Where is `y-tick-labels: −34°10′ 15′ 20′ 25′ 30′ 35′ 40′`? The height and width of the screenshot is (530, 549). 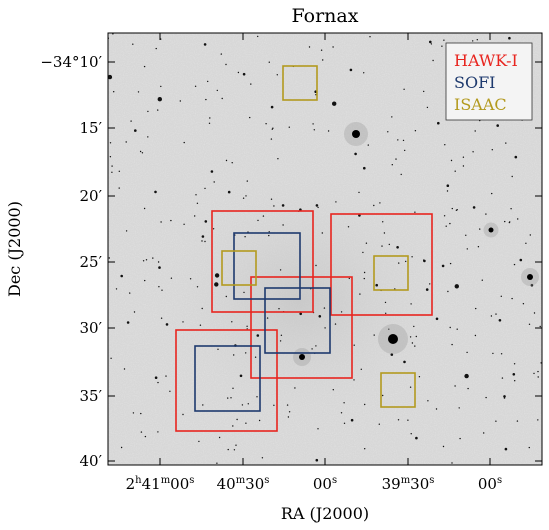 y-tick-labels: −34°10′ 15′ 20′ 25′ 30′ 35′ 40′ is located at coordinates (71, 261).